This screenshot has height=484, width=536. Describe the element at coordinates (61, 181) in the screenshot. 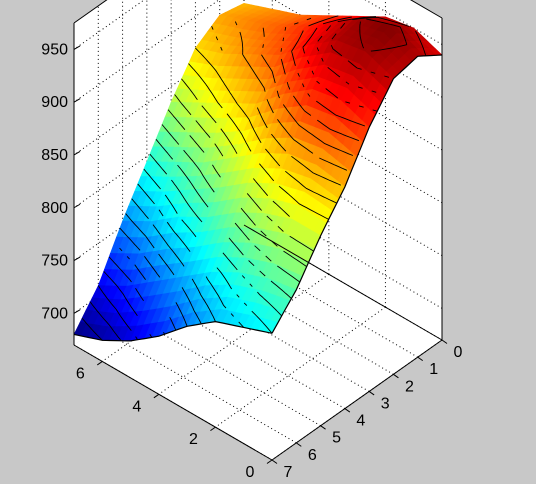

I see `z-axis-ticks: 700 750 800 850 900 950` at that location.